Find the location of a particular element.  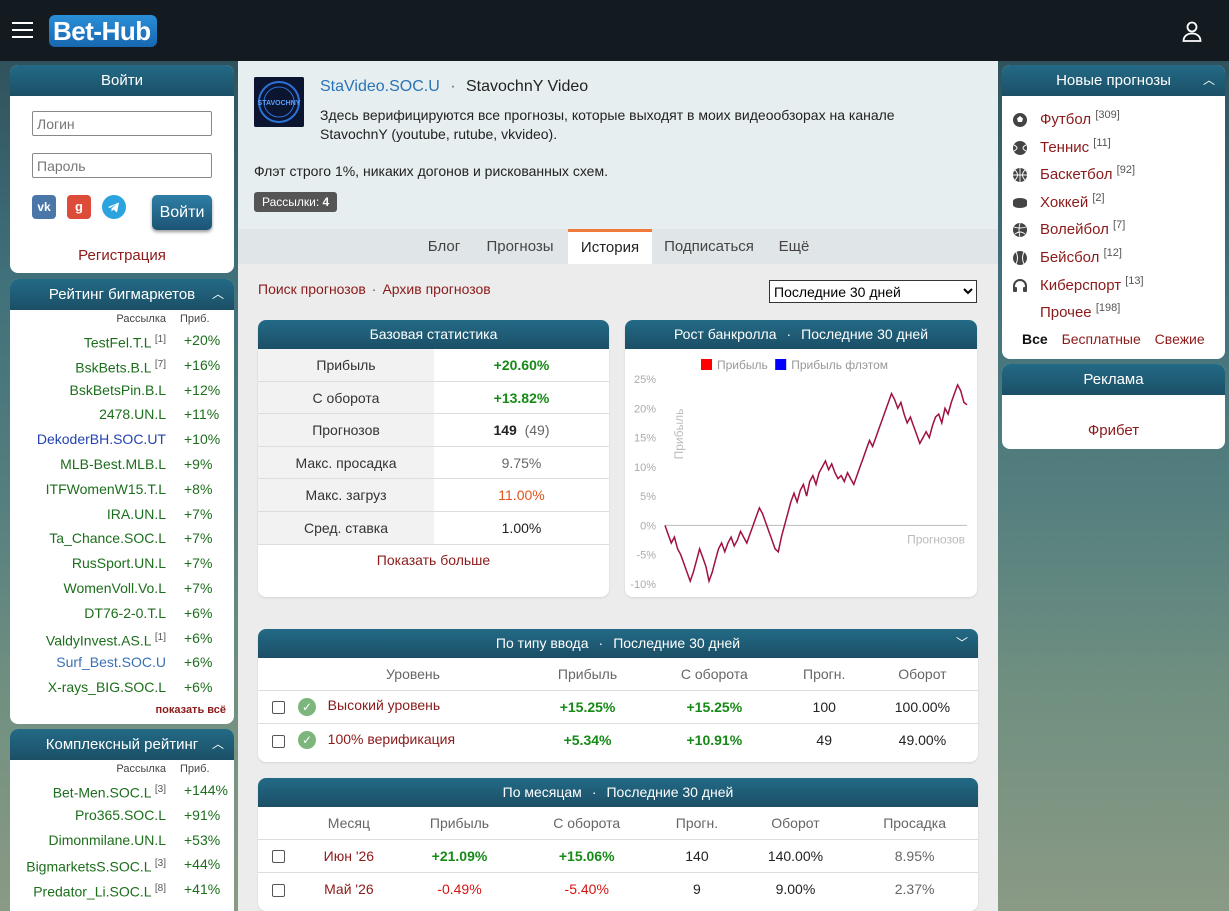

sport-item: Теннис [11] is located at coordinates (1061, 144).